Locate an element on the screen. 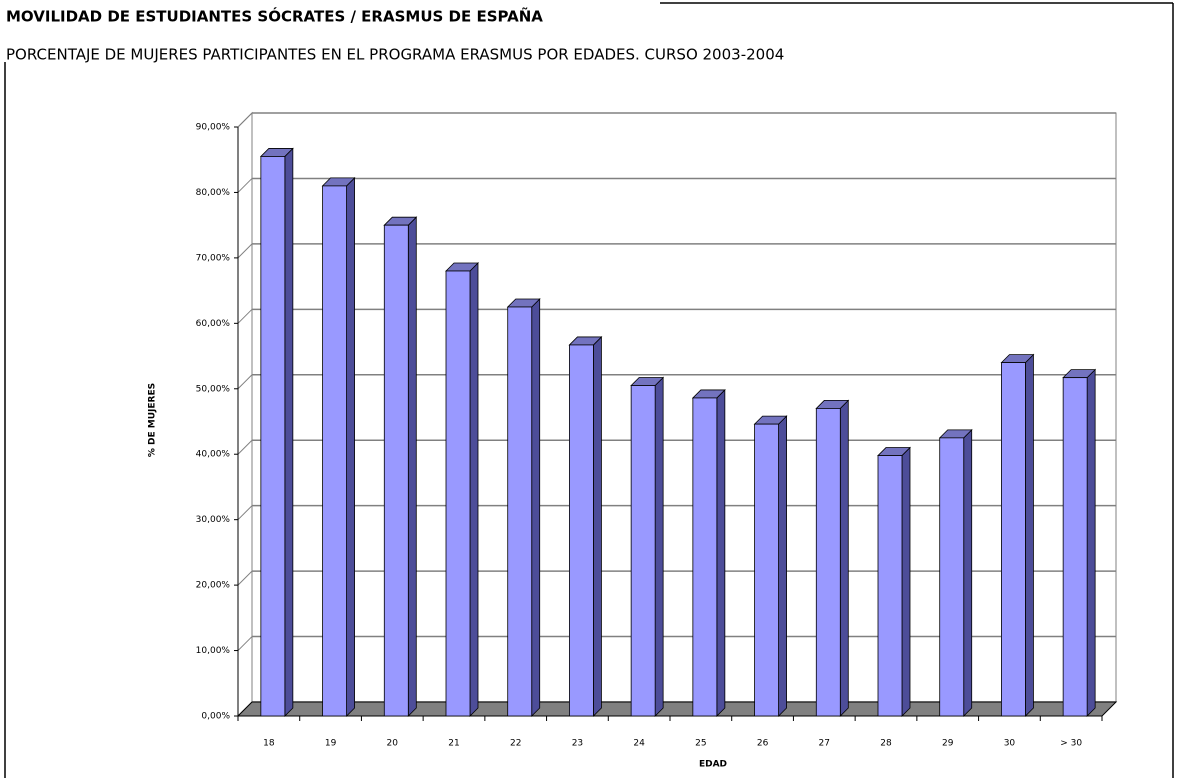 The width and height of the screenshot is (1179, 778). x-tick-label: 21 is located at coordinates (453, 744).